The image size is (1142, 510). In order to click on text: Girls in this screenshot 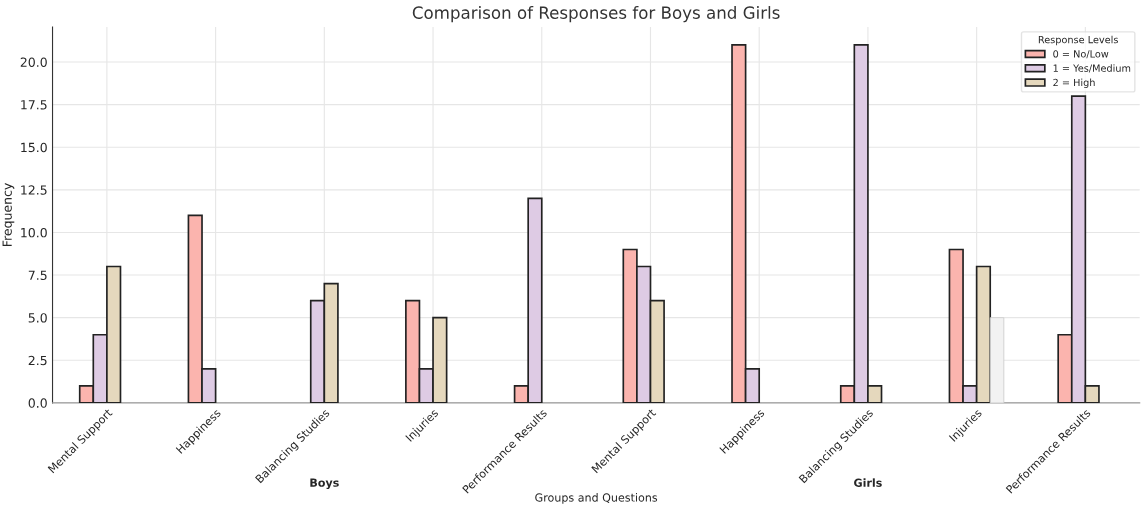, I will do `click(868, 482)`.